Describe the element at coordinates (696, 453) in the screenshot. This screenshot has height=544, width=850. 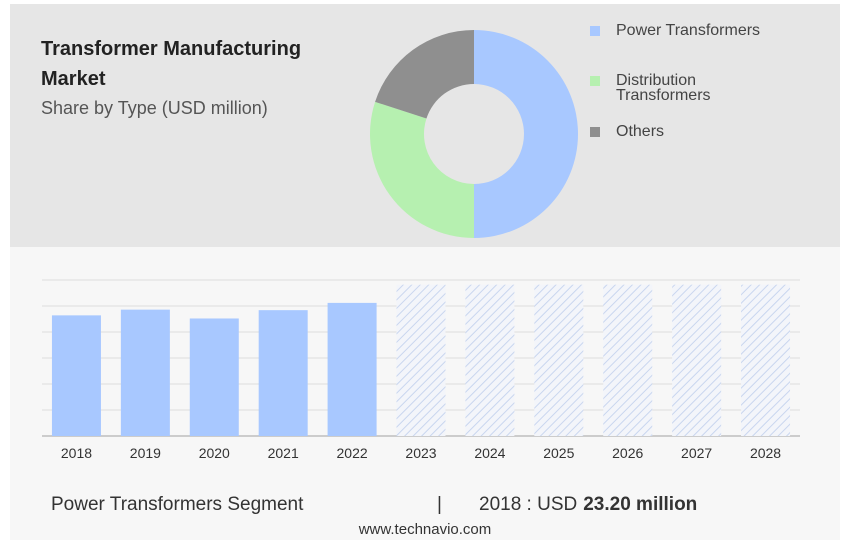
I see `x-tick-label: 2027` at that location.